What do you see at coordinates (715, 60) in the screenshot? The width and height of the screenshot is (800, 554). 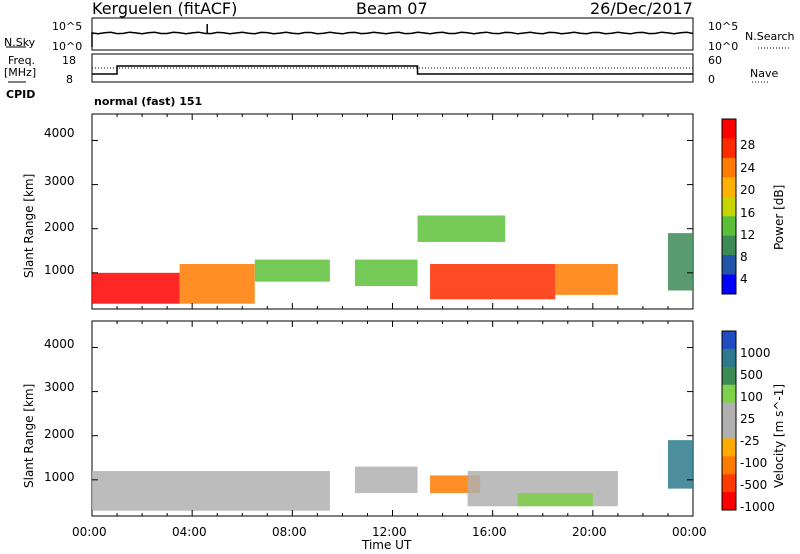 I see `nave-tick-top: 60` at bounding box center [715, 60].